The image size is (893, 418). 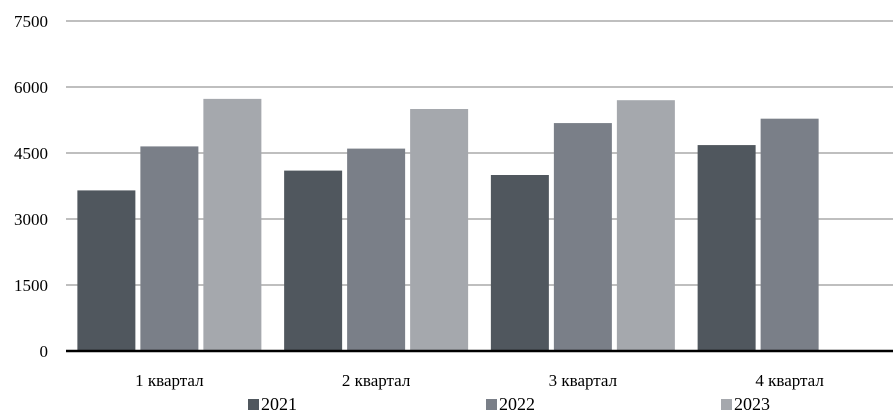 I want to click on y-tick-label: 0, so click(x=44, y=351).